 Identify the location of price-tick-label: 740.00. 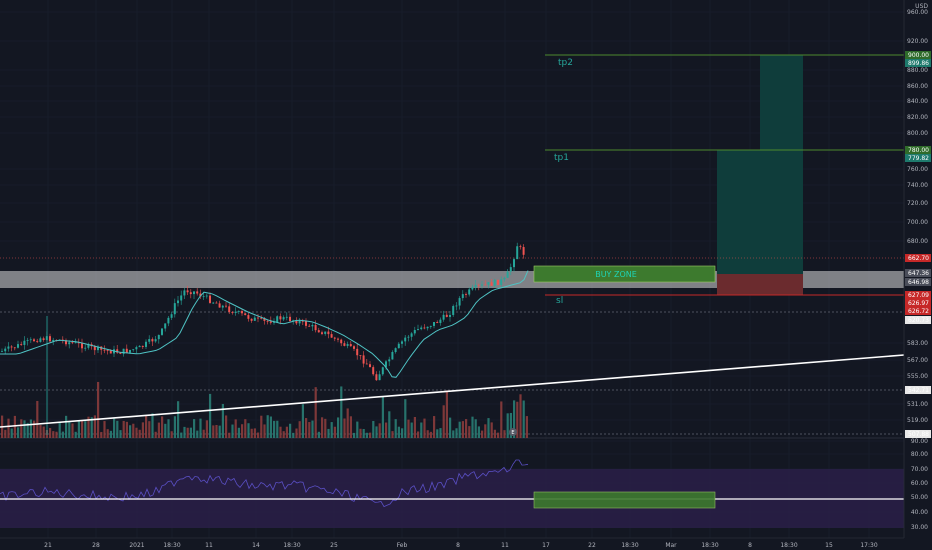
(917, 185).